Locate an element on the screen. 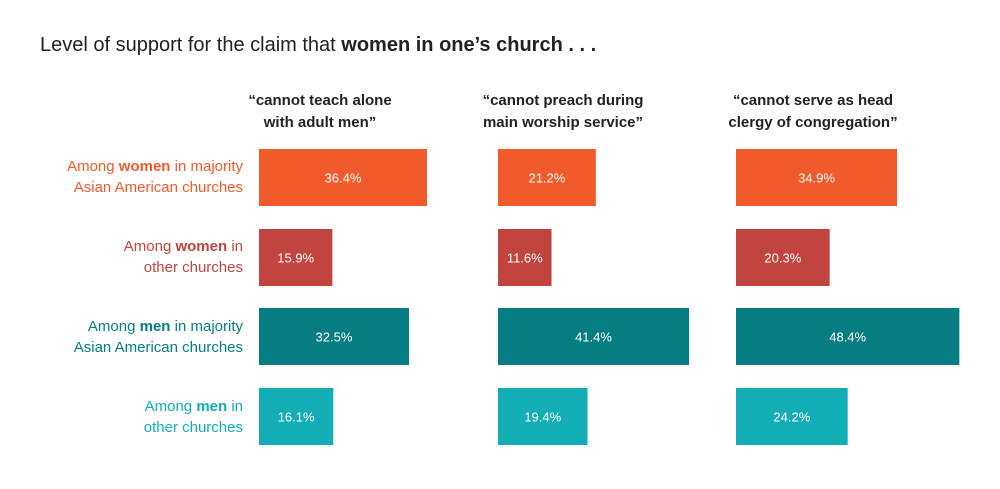 Image resolution: width=1000 pixels, height=489 pixels. bar-label-women-other-clergy: 20.3% is located at coordinates (782, 258).